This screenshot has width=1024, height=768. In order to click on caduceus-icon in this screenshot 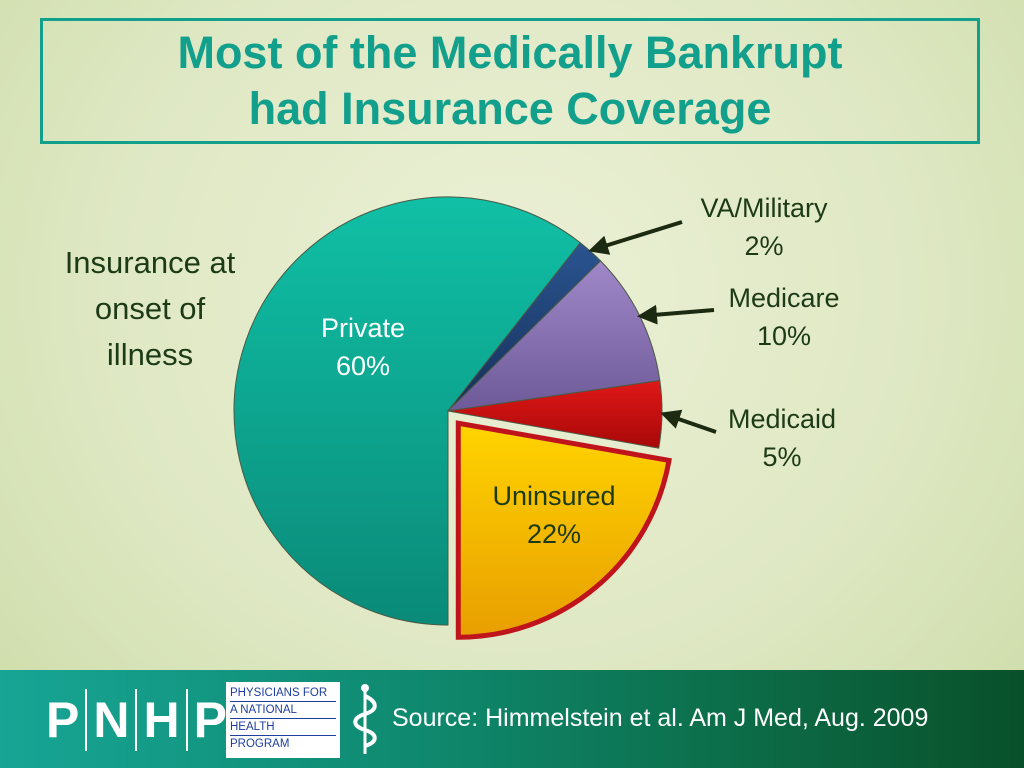, I will do `click(365, 719)`.